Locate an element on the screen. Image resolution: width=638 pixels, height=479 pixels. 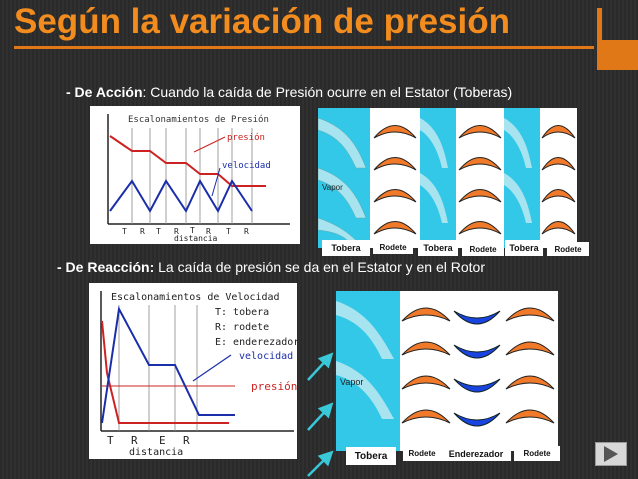
turbine2-label-enderezador: Enderezador is located at coordinates (476, 453).